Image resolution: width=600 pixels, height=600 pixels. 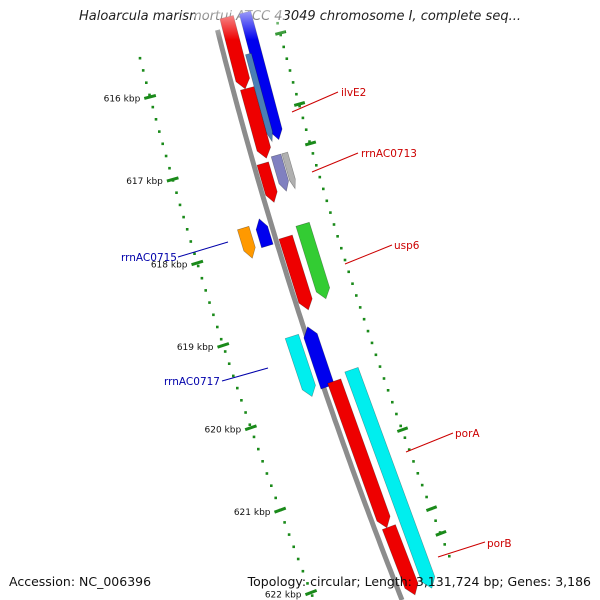 I want to click on gene-label: rrnAC0713, so click(x=389, y=154).